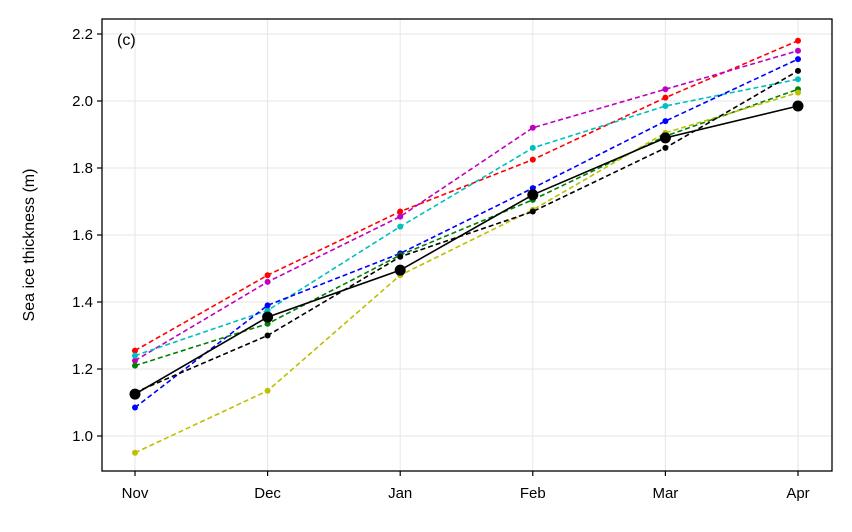  What do you see at coordinates (82, 235) in the screenshot?
I see `y-tick-label: 1.6` at bounding box center [82, 235].